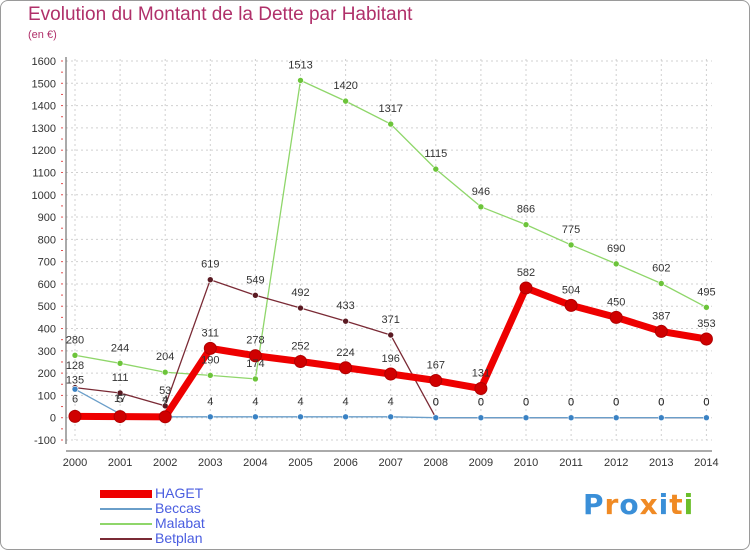 Image resolution: width=750 pixels, height=550 pixels. Describe the element at coordinates (616, 302) in the screenshot. I see `data-label: 450` at that location.